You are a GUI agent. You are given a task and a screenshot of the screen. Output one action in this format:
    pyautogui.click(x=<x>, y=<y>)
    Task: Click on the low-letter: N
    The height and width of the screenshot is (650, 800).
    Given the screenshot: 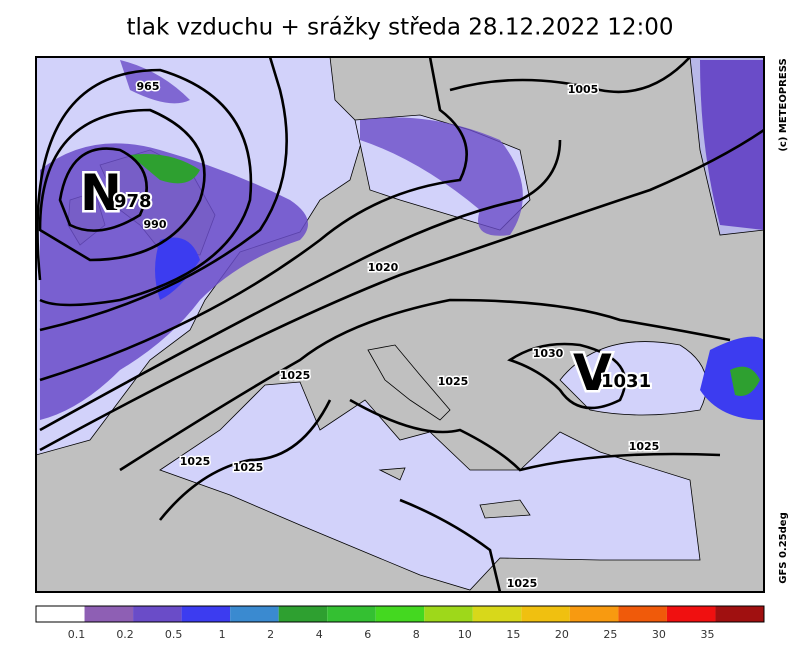 What is the action you would take?
    pyautogui.click(x=101, y=193)
    